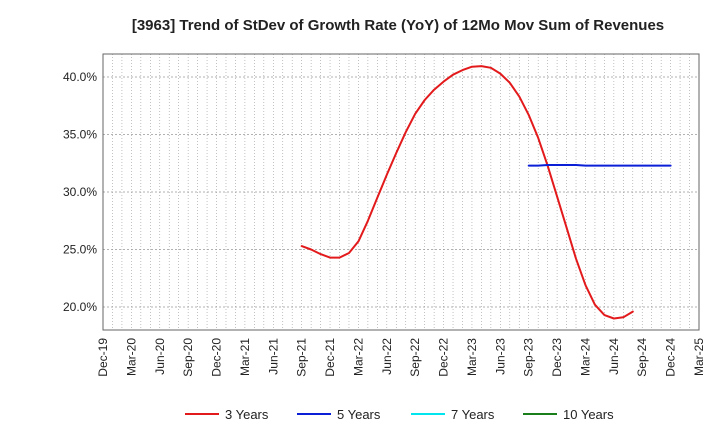 The image size is (720, 440). I want to click on y-tick-label: 30.0%, so click(80, 192).